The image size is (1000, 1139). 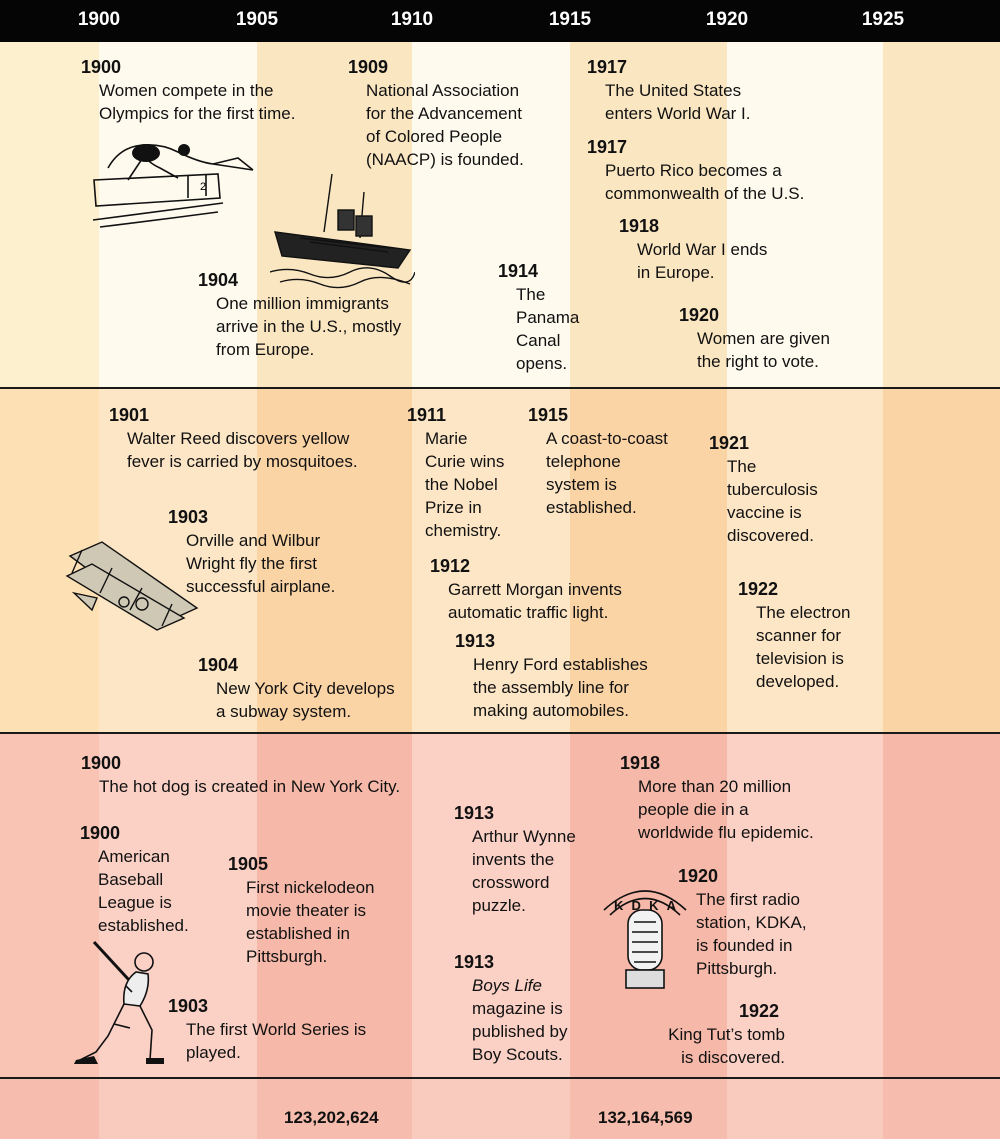 What do you see at coordinates (548, 415) in the screenshot?
I see `event-year: 1915` at bounding box center [548, 415].